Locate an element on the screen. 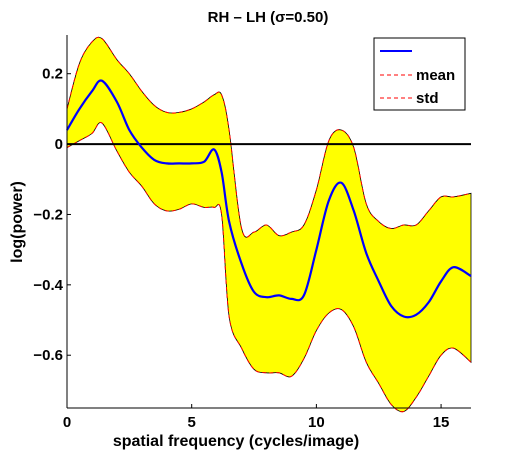 This screenshot has width=520, height=460. x-axis-label: spatial frequency (cycles/image) is located at coordinates (236, 441).